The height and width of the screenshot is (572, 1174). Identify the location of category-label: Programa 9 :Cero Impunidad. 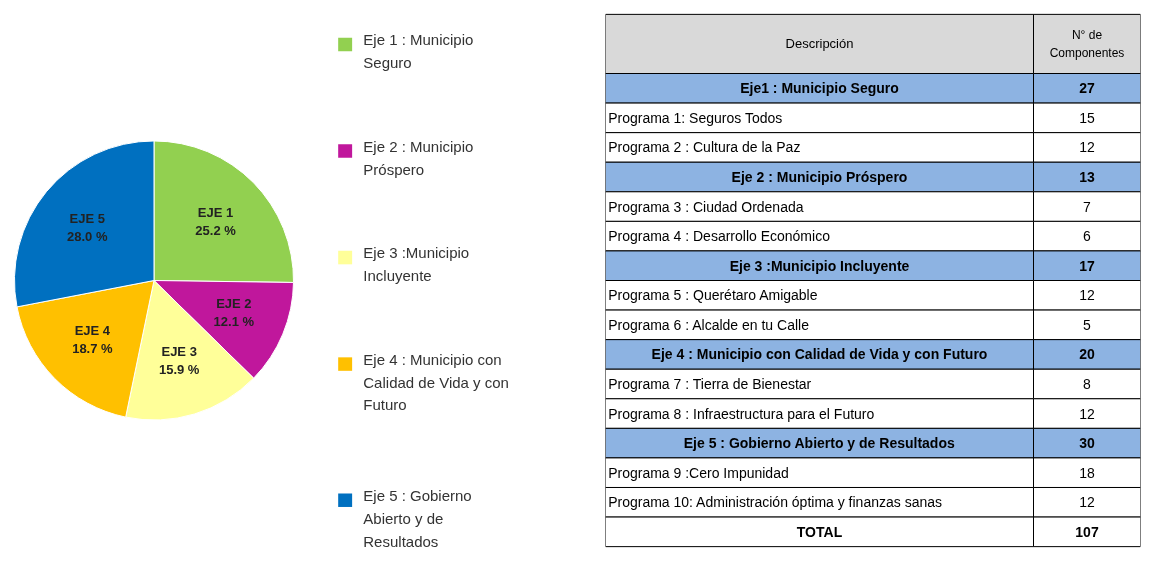
(698, 472).